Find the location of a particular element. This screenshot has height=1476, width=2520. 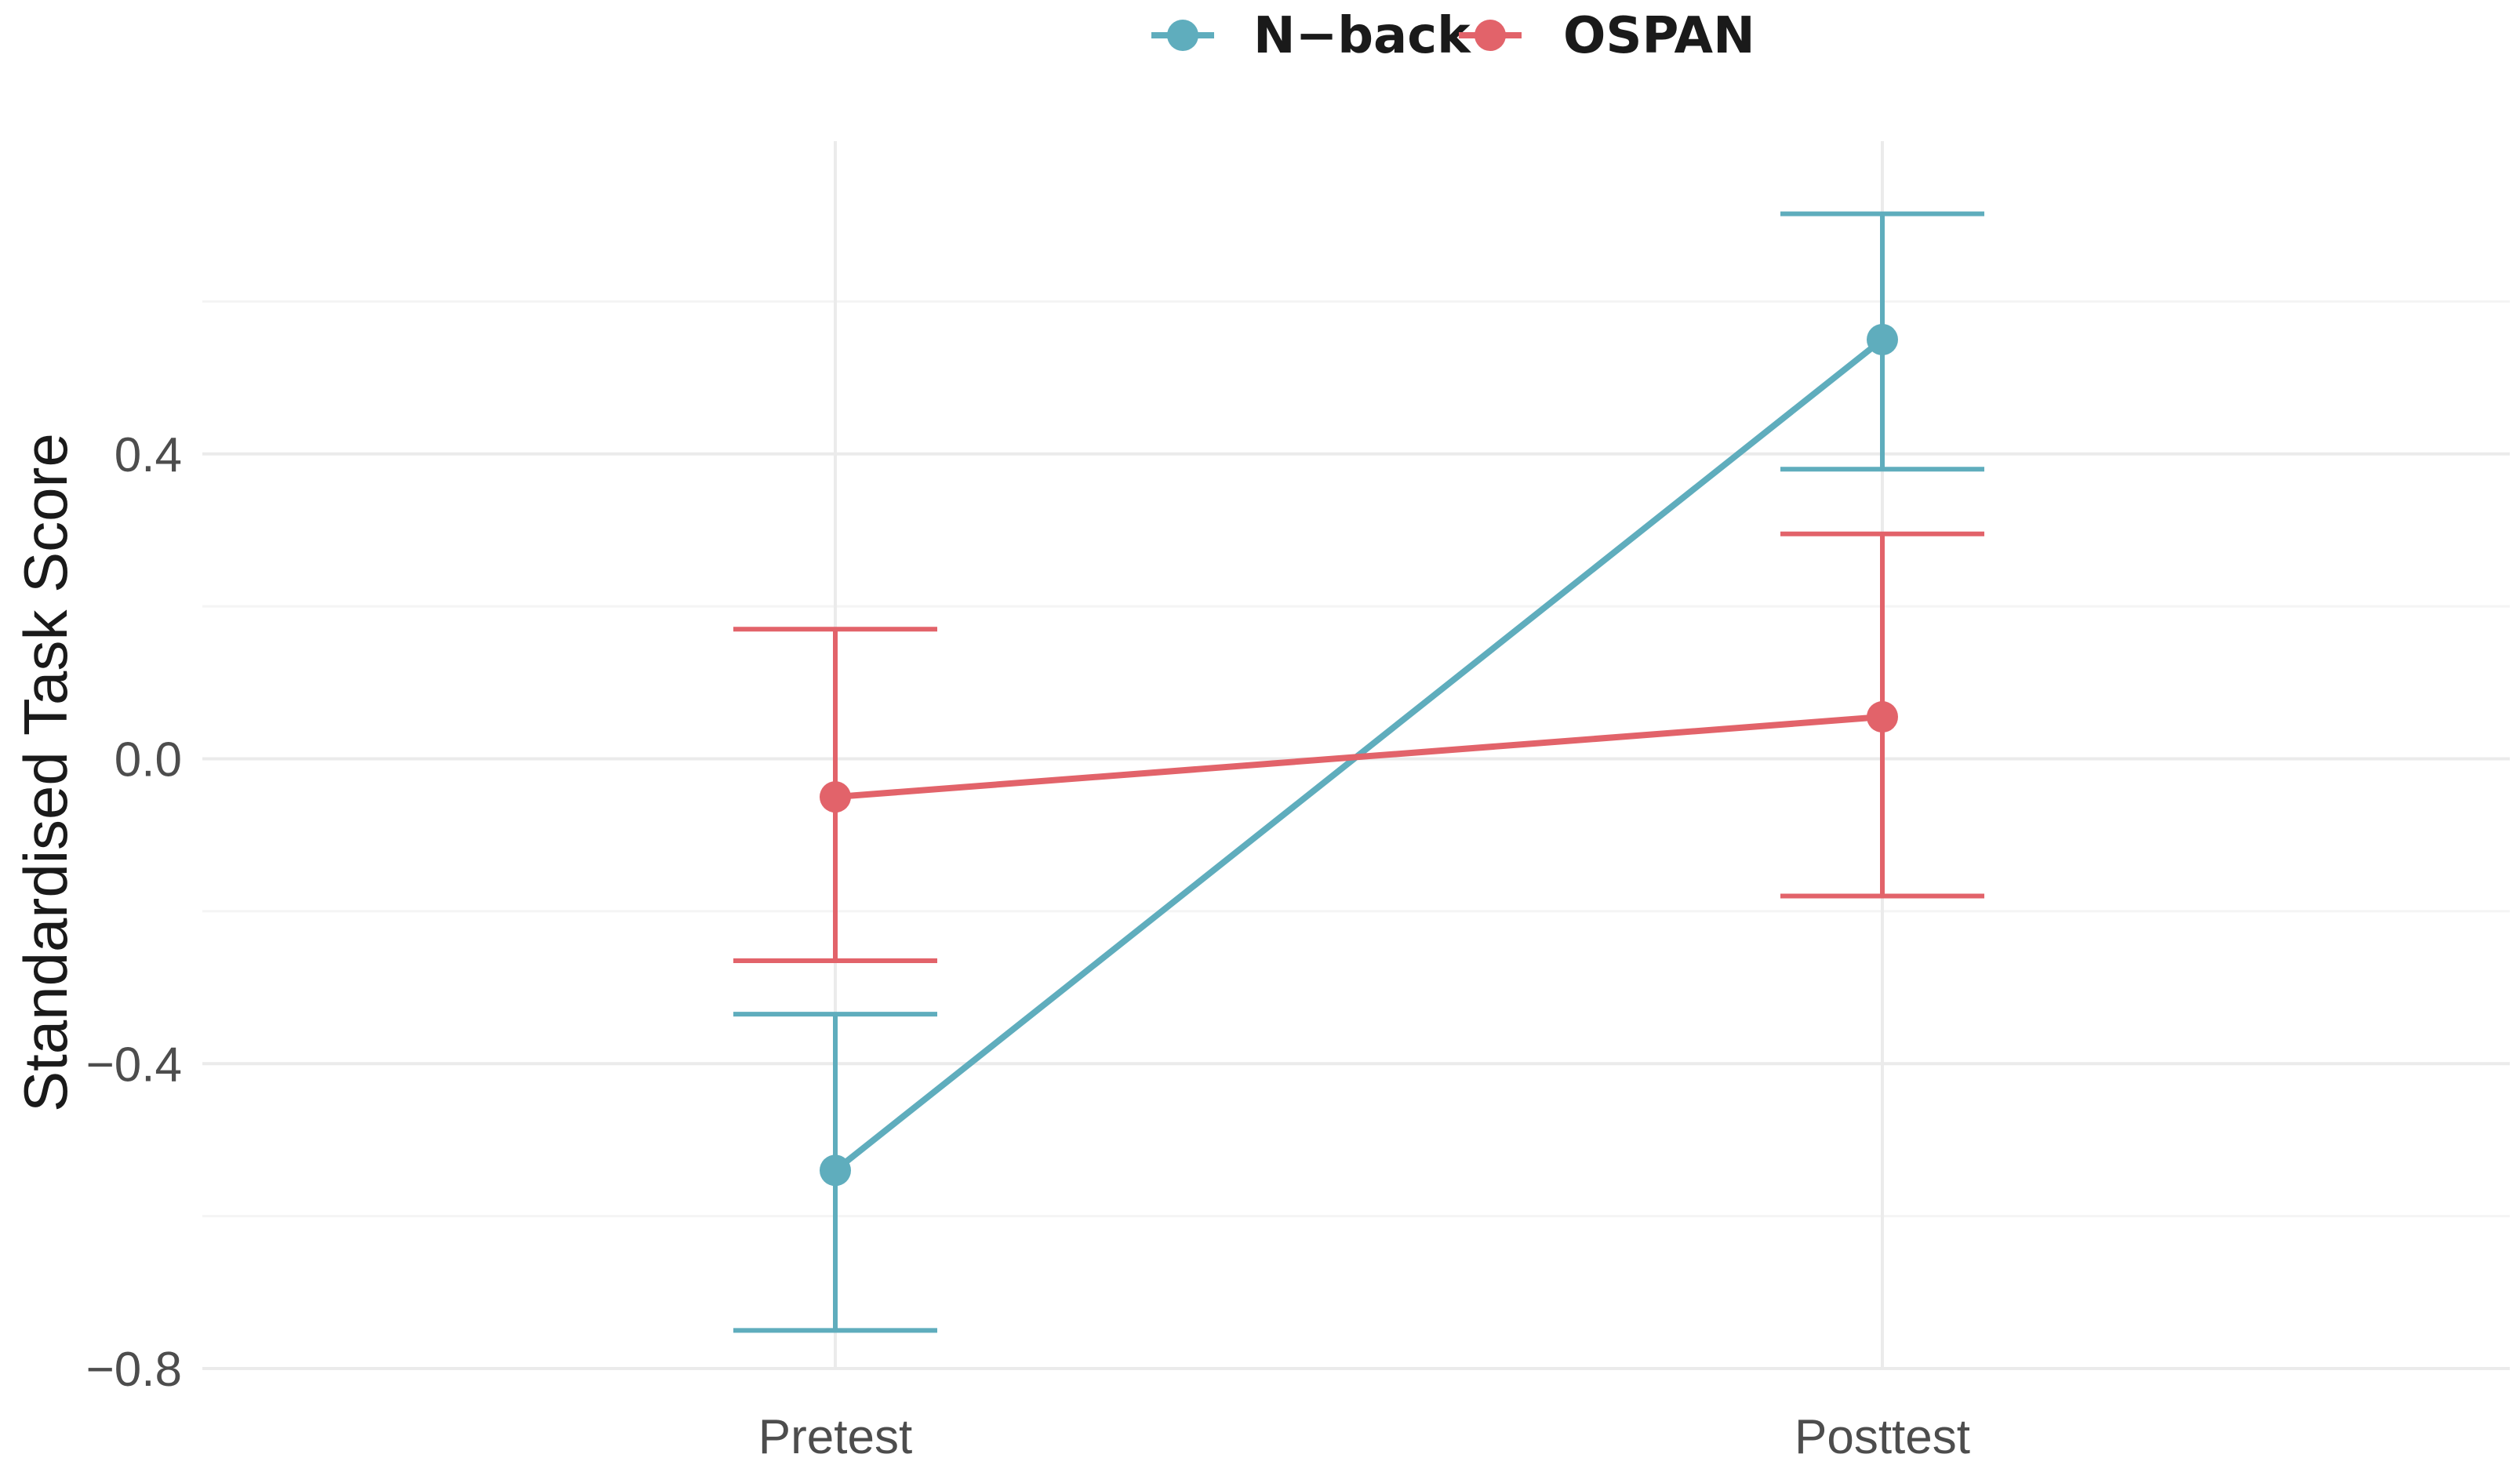

y-tick-label: −0.8 is located at coordinates (134, 1370).